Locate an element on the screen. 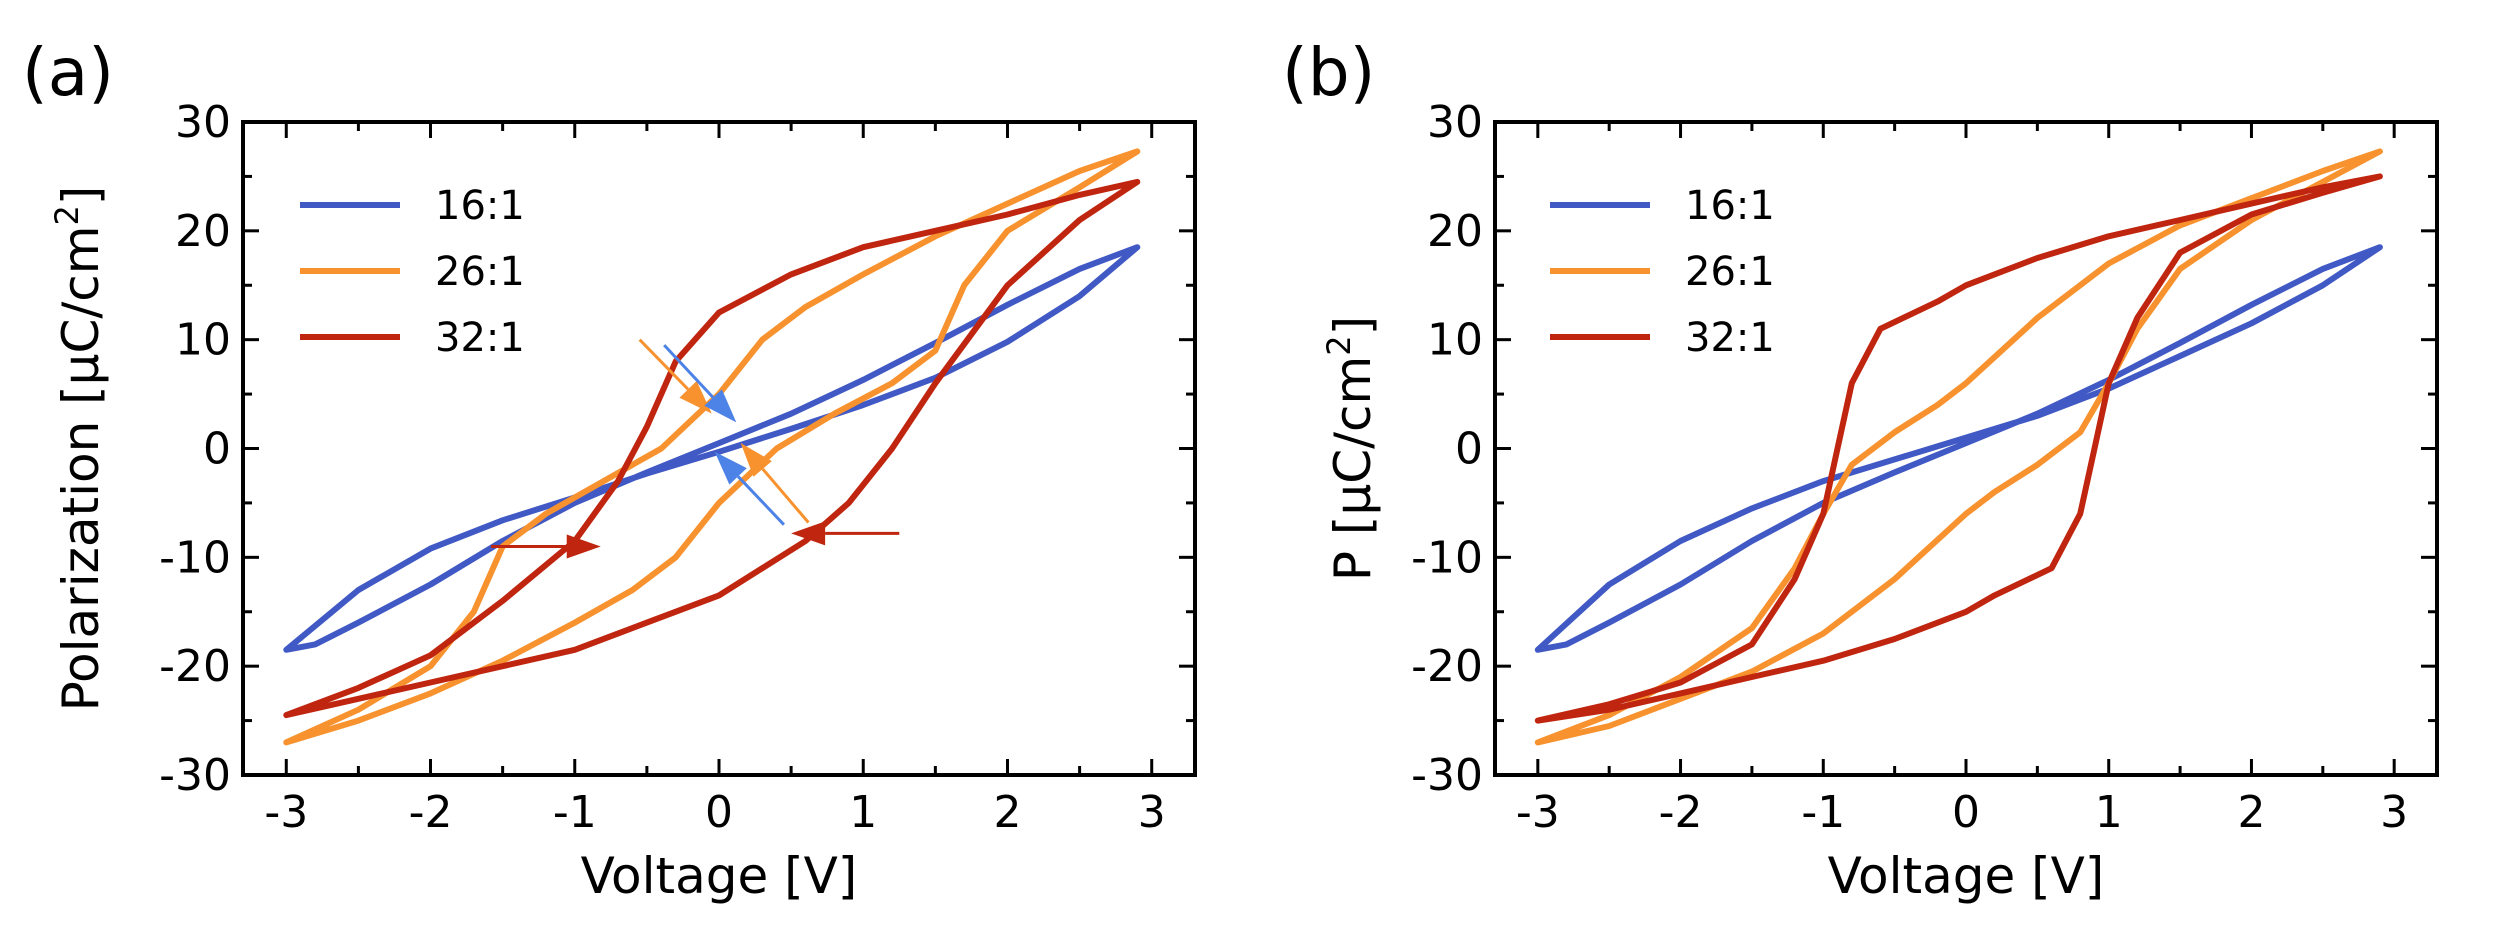 The height and width of the screenshot is (926, 2494). y-axis-label: P [μC/cm2] is located at coordinates (1351, 448).